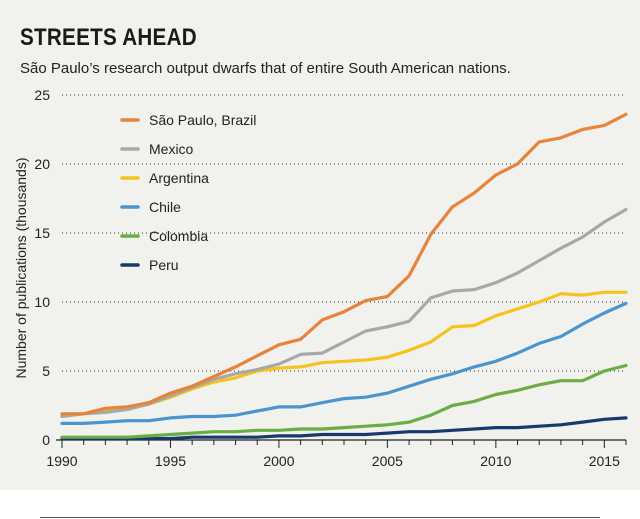  I want to click on legend-label-5: Peru, so click(164, 265).